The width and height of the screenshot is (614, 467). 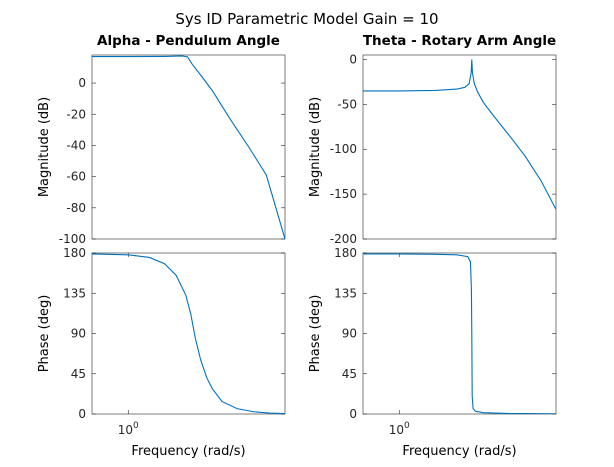 What do you see at coordinates (188, 41) in the screenshot?
I see `subplot-title: Alpha - Pendulum Angle` at bounding box center [188, 41].